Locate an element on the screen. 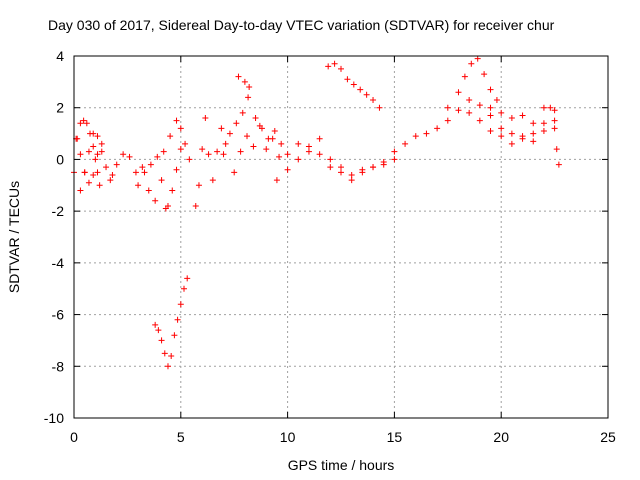  x-tick-label: 25 is located at coordinates (608, 437).